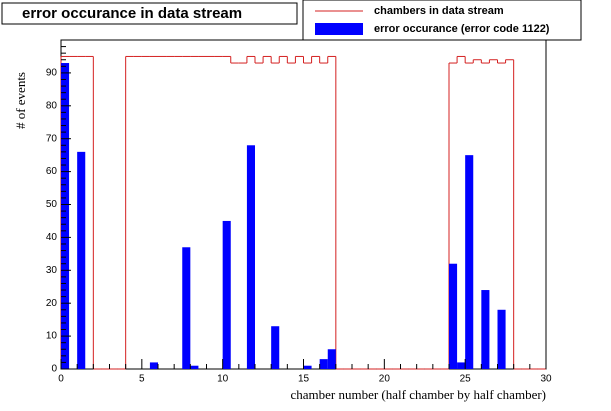 The image size is (611, 411). What do you see at coordinates (223, 379) in the screenshot?
I see `x-tick-label: 10` at bounding box center [223, 379].